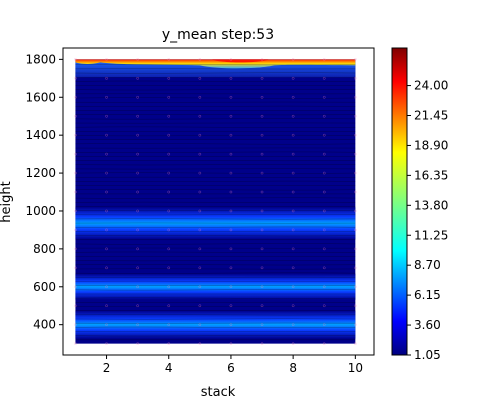  What do you see at coordinates (431, 86) in the screenshot?
I see `colorbar-tick-label: 24.00` at bounding box center [431, 86].